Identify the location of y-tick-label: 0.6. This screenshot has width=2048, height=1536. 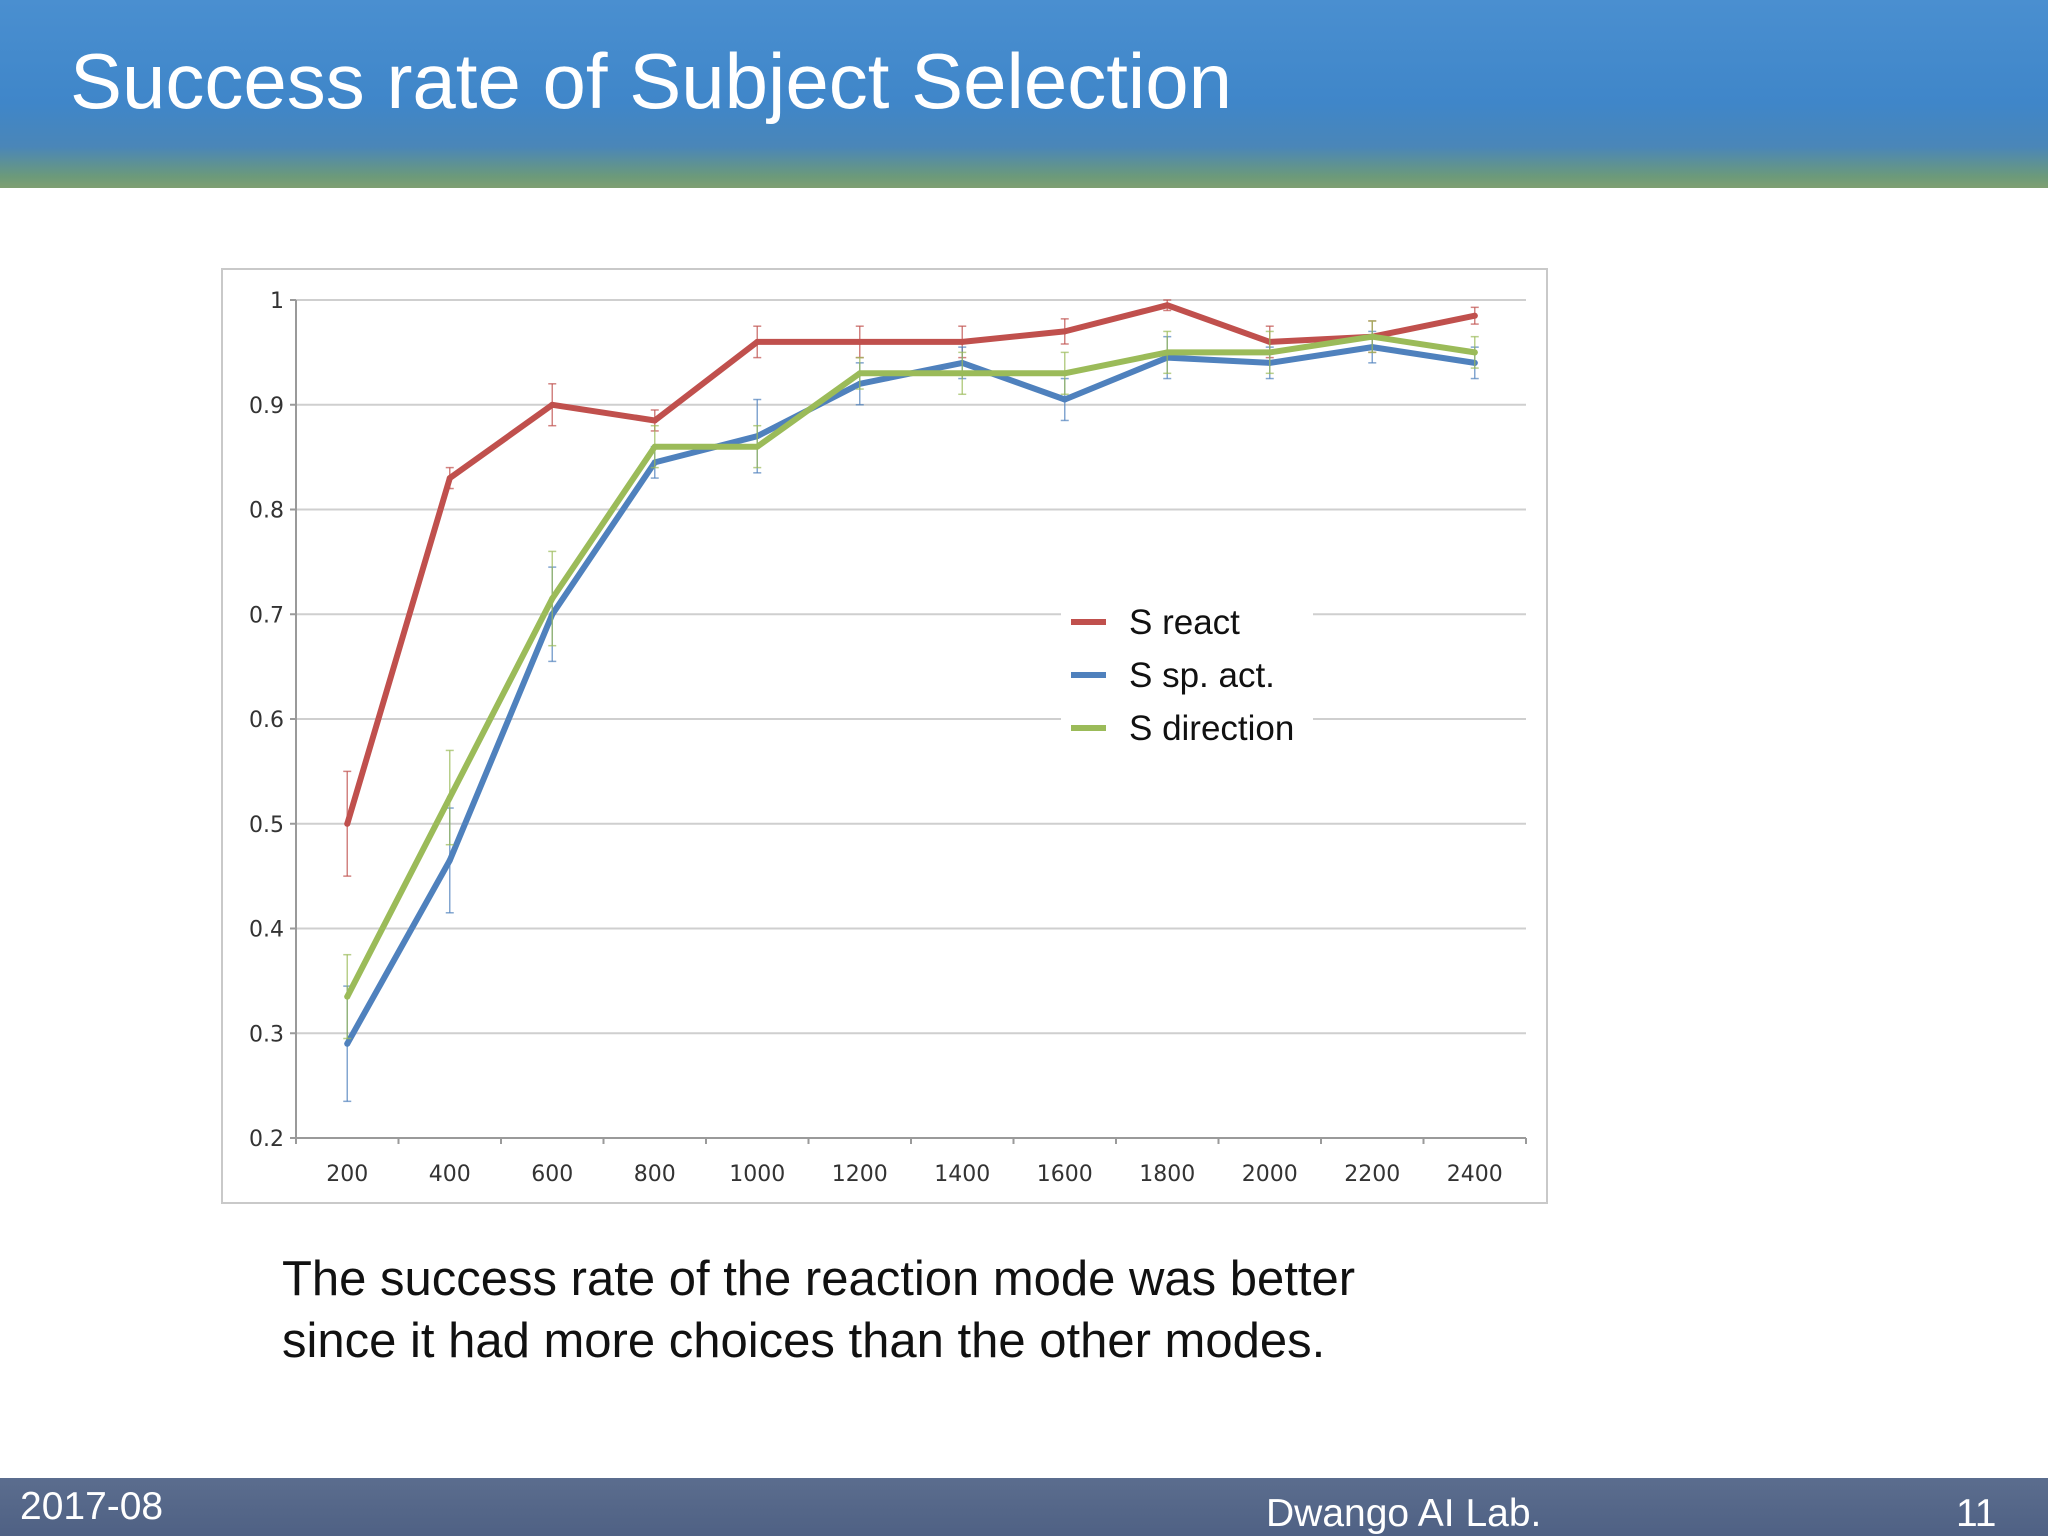
(266, 720).